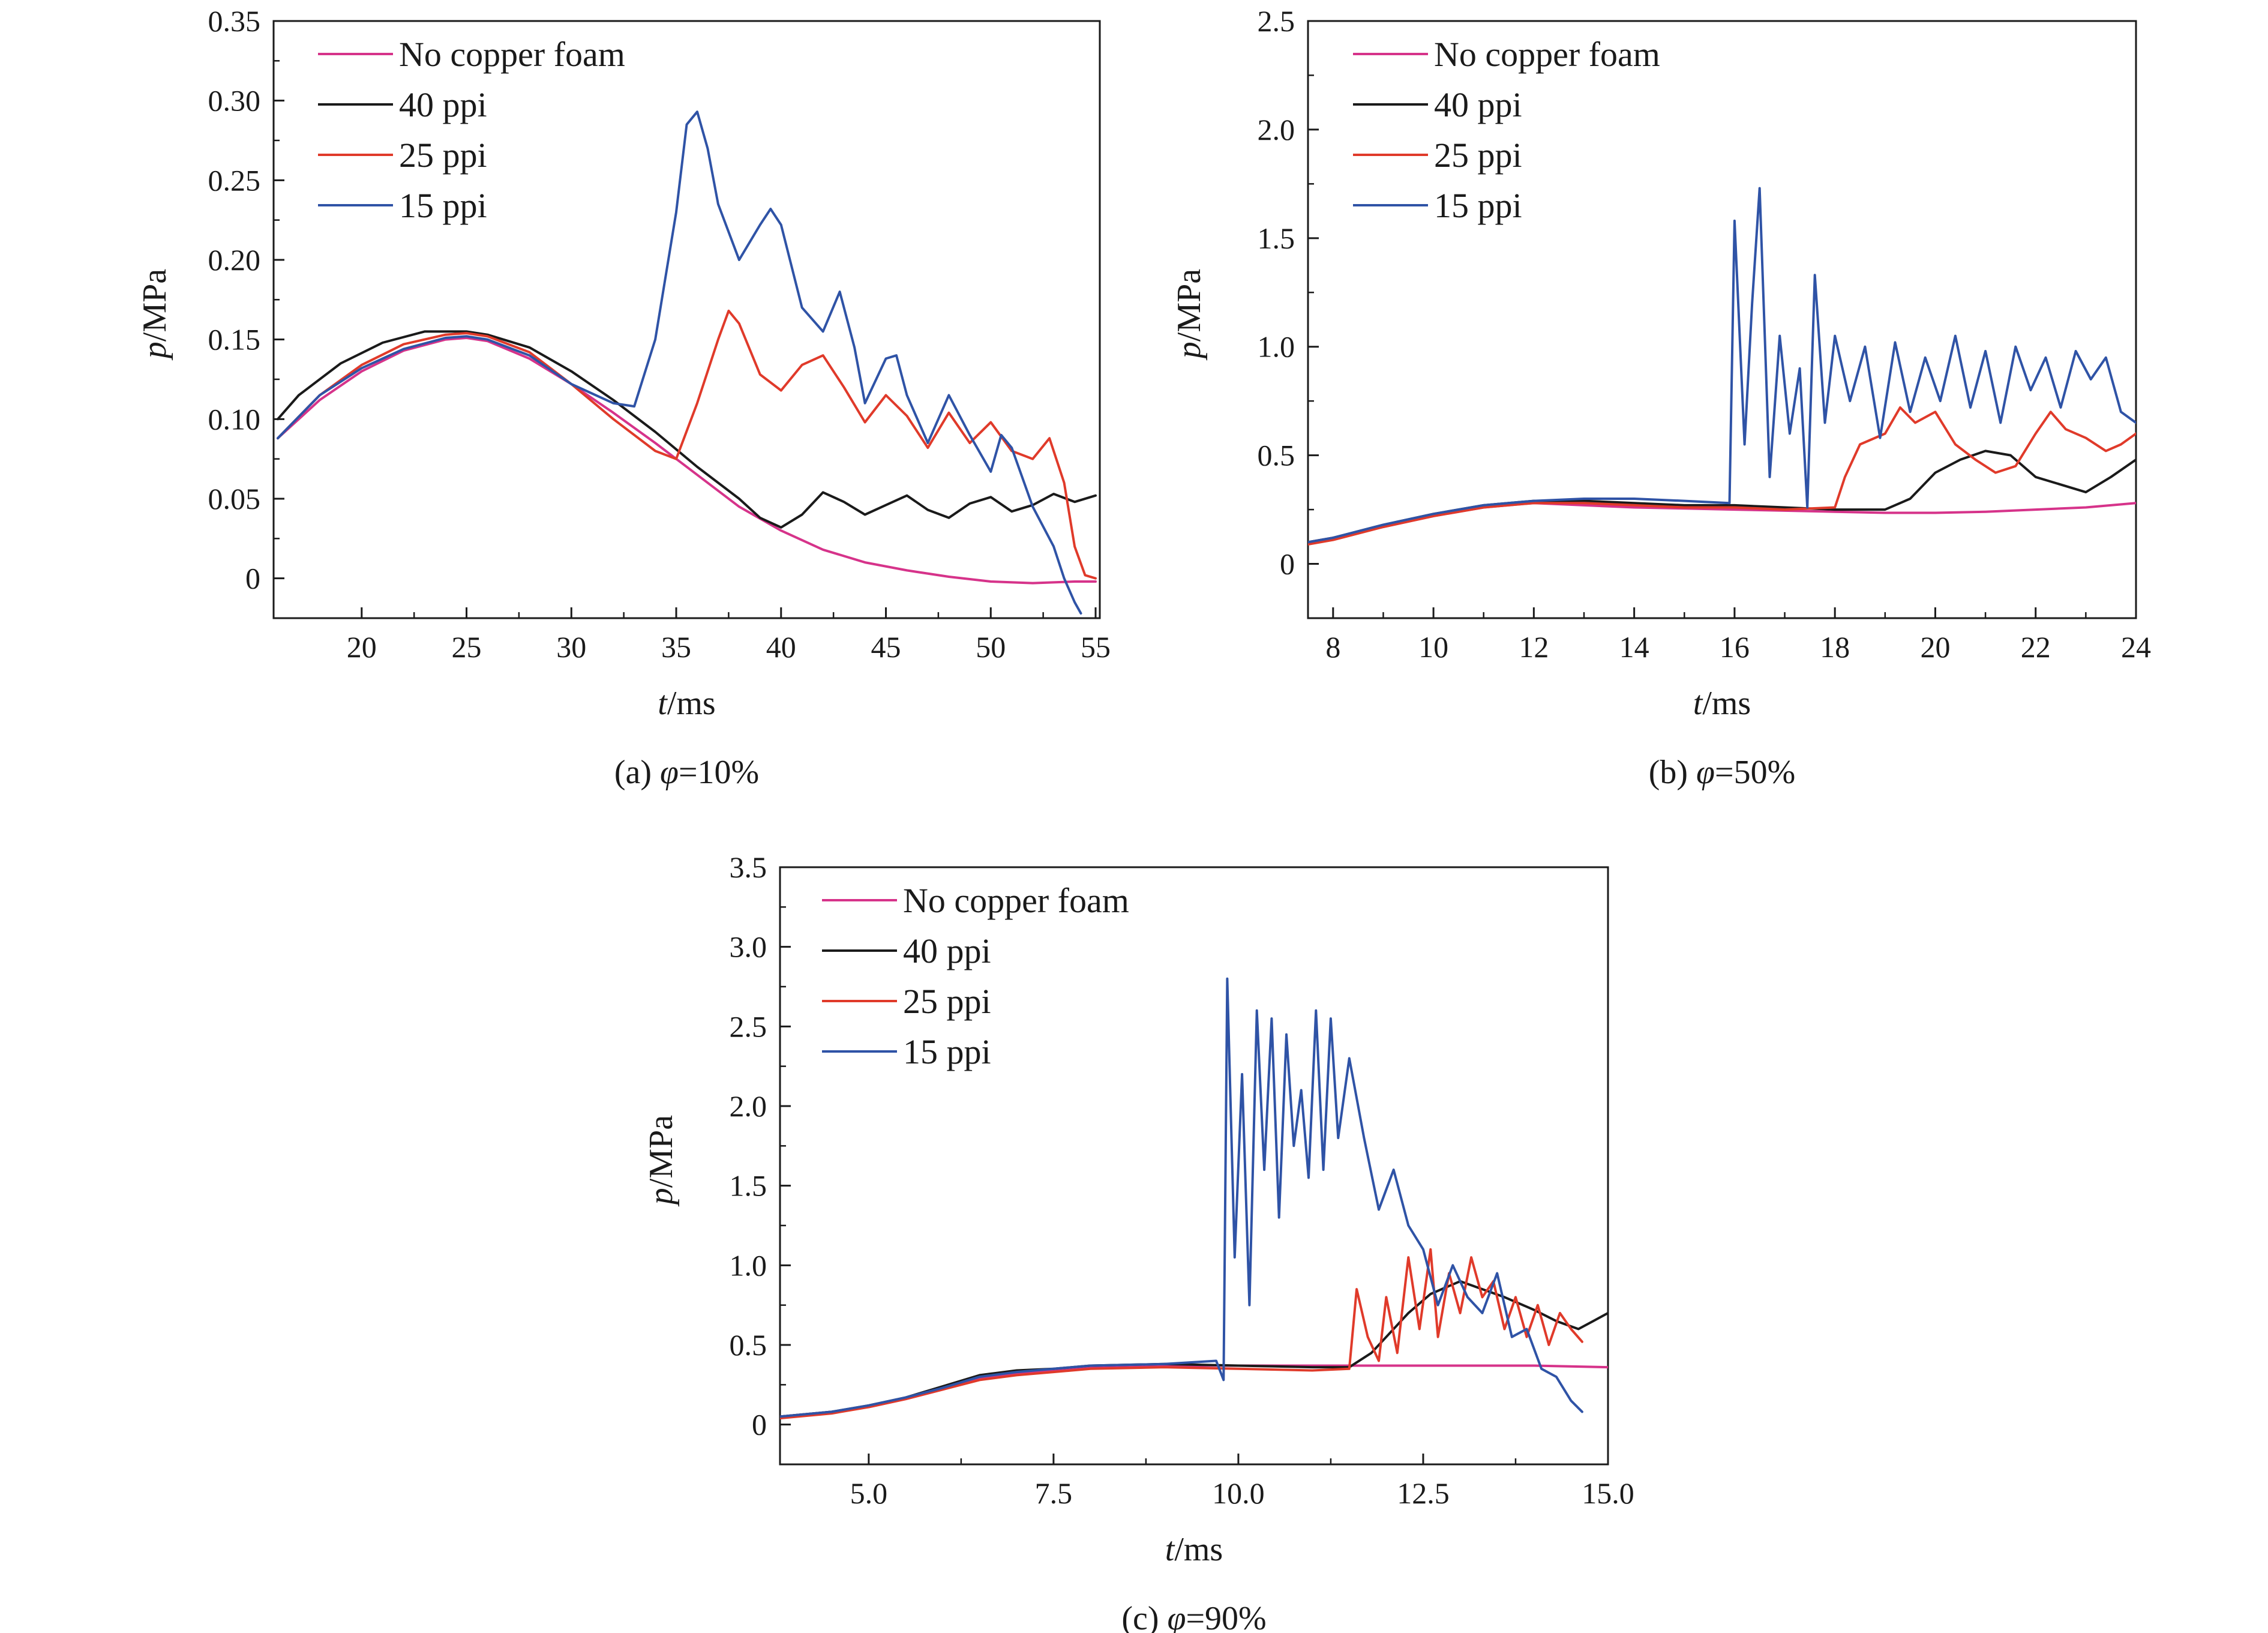 The image size is (2268, 1633). Describe the element at coordinates (719, 772) in the screenshot. I see `caption-suffix: =10%` at that location.